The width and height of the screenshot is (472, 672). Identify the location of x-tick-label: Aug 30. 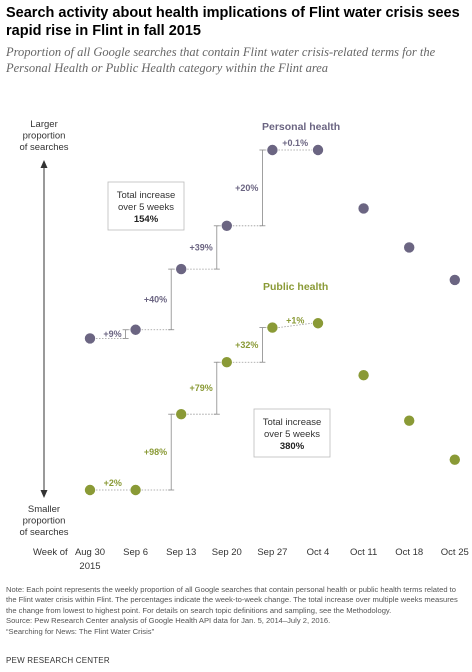
(90, 552).